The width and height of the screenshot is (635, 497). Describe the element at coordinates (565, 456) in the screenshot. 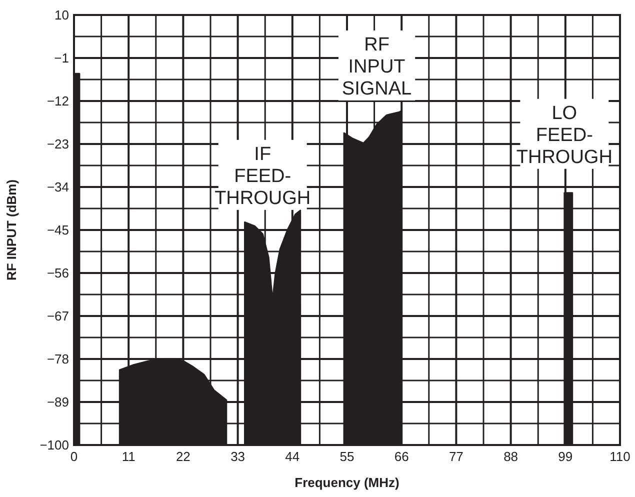

I see `x-tick-label: 99` at that location.